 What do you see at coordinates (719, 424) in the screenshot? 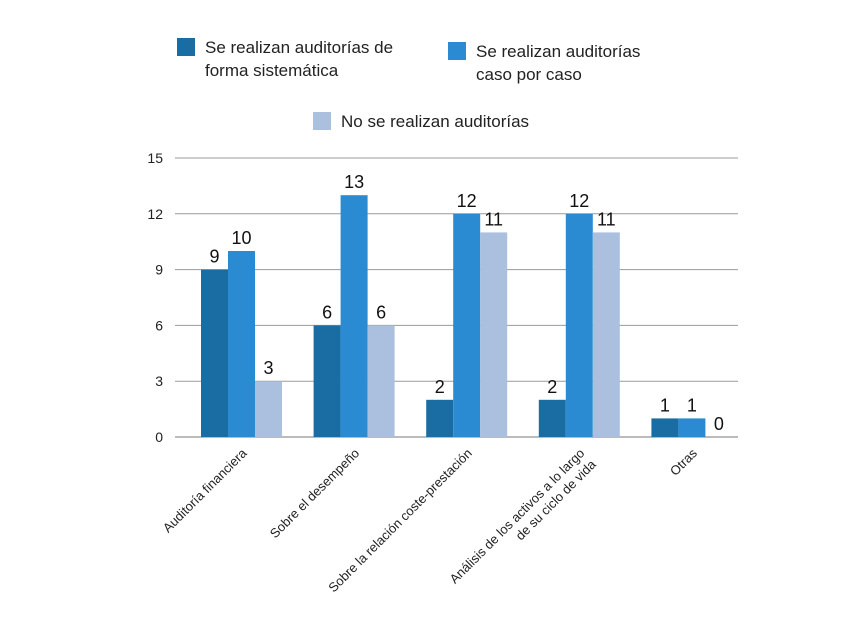
I see `data-label: 0` at bounding box center [719, 424].